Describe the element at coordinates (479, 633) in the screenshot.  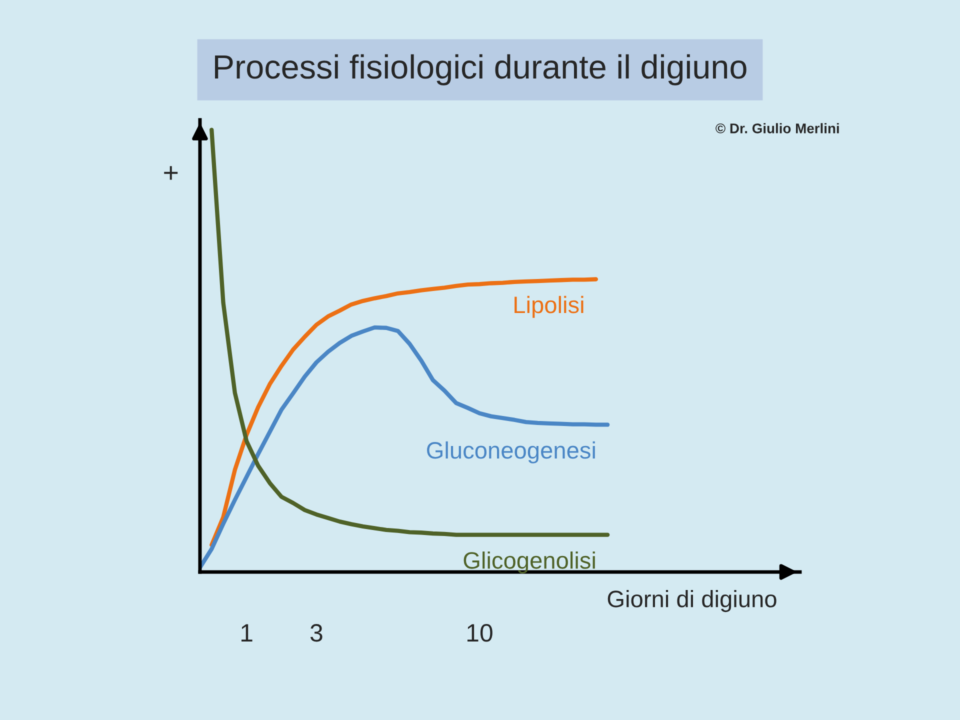
I see `x-tick-label: 10` at that location.